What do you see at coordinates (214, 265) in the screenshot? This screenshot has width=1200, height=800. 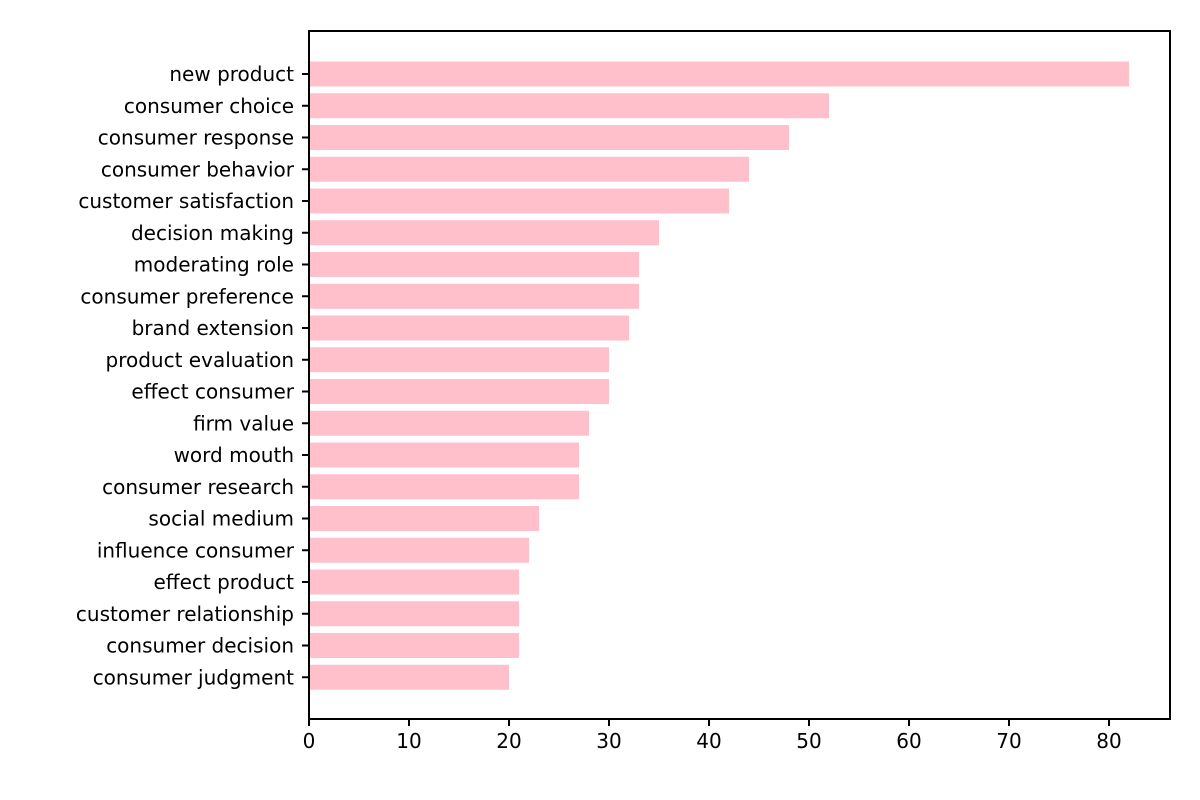 I see `y-tick-label: moderating role` at bounding box center [214, 265].